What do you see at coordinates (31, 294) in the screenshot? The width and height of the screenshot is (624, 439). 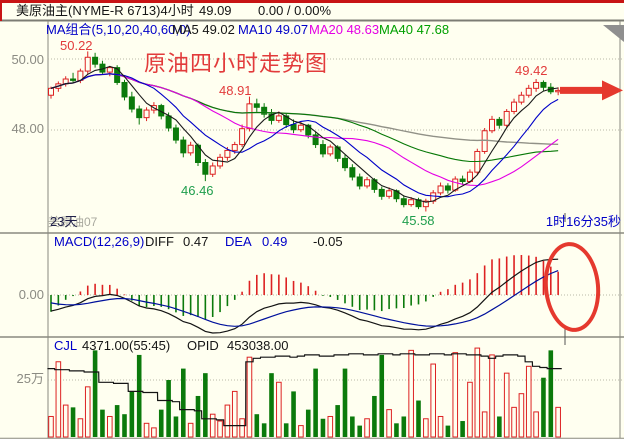 I see `macd-zero-axis-label: 0.00` at bounding box center [31, 294].